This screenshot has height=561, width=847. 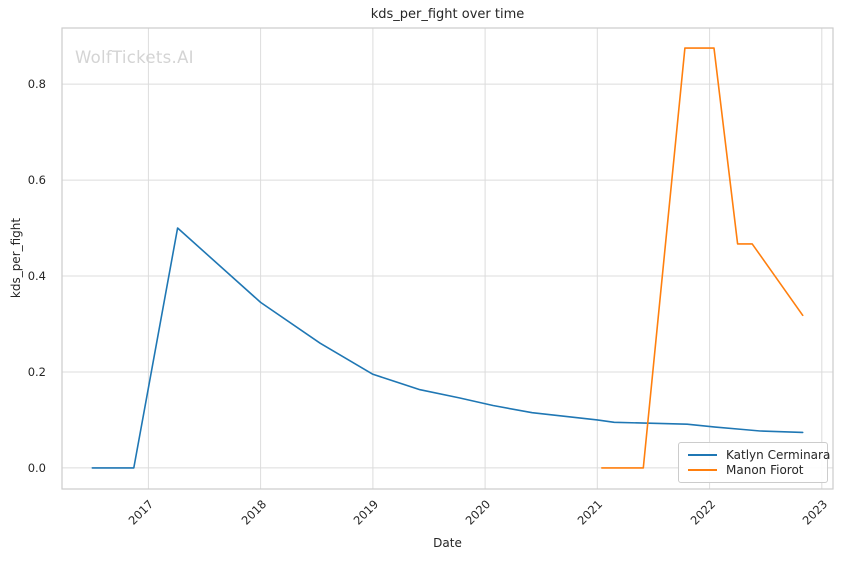 I want to click on legend-line-swatch-blue, so click(x=702, y=454).